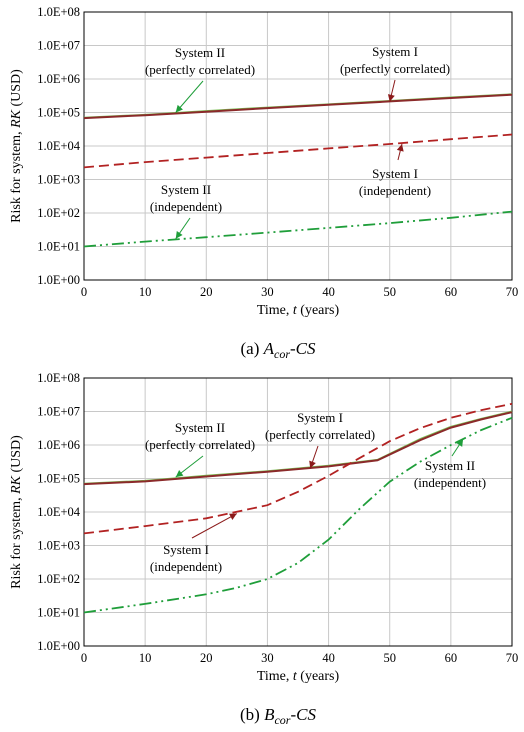  Describe the element at coordinates (278, 716) in the screenshot. I see `panel-caption: (b) Bcor-CS` at that location.